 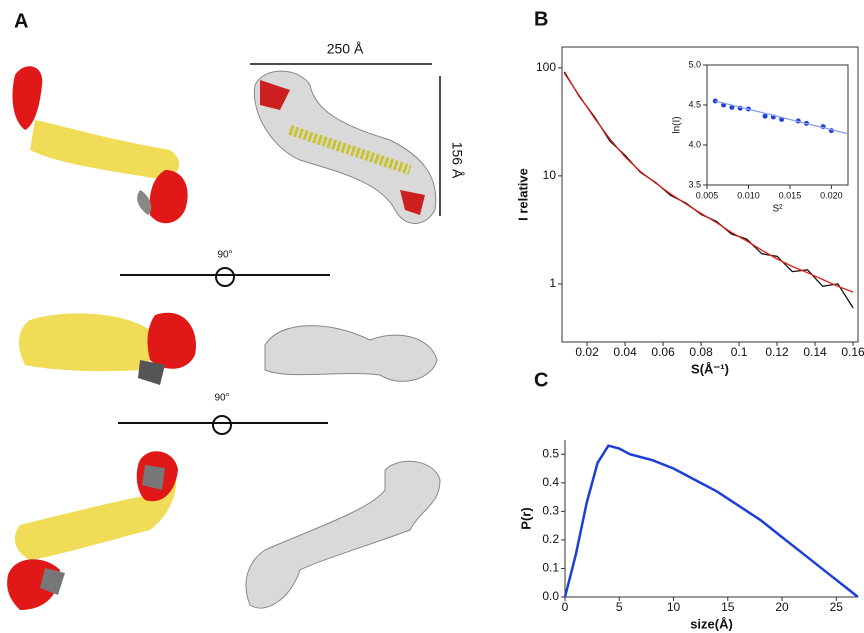 I want to click on y-tick-label: 0.0, so click(x=550, y=596).